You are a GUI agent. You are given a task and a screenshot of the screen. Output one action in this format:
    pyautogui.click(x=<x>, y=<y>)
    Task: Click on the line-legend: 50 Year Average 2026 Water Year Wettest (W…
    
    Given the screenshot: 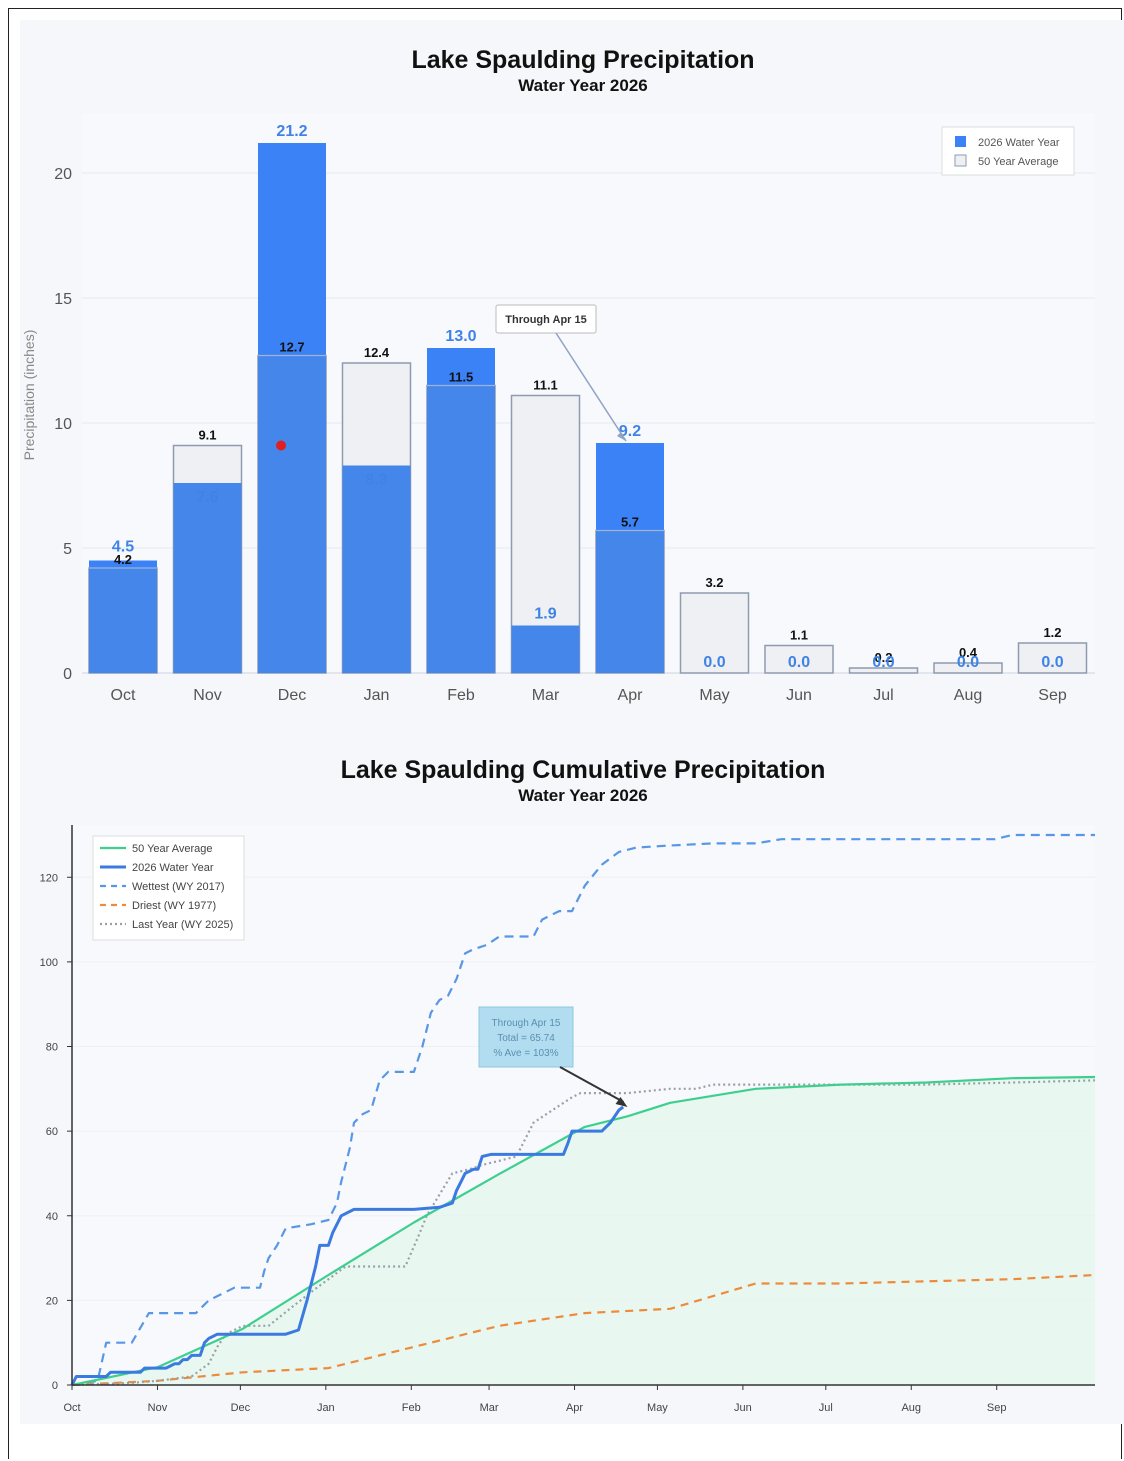 What is the action you would take?
    pyautogui.click(x=168, y=888)
    